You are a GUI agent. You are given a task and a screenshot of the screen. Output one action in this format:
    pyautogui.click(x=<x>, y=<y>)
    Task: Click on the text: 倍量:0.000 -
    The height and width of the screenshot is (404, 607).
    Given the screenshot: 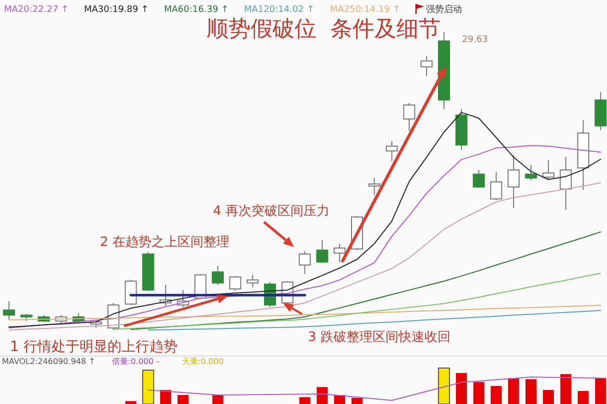 What is the action you would take?
    pyautogui.click(x=136, y=361)
    